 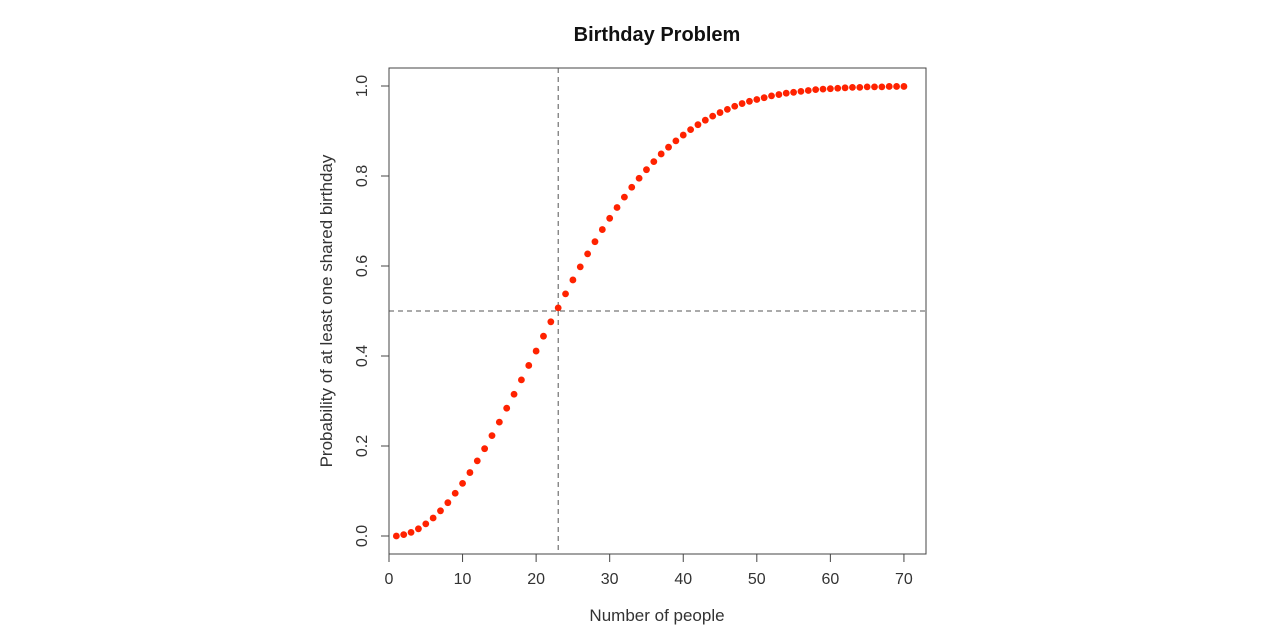 What do you see at coordinates (362, 446) in the screenshot?
I see `y-tick-label: 0.2` at bounding box center [362, 446].